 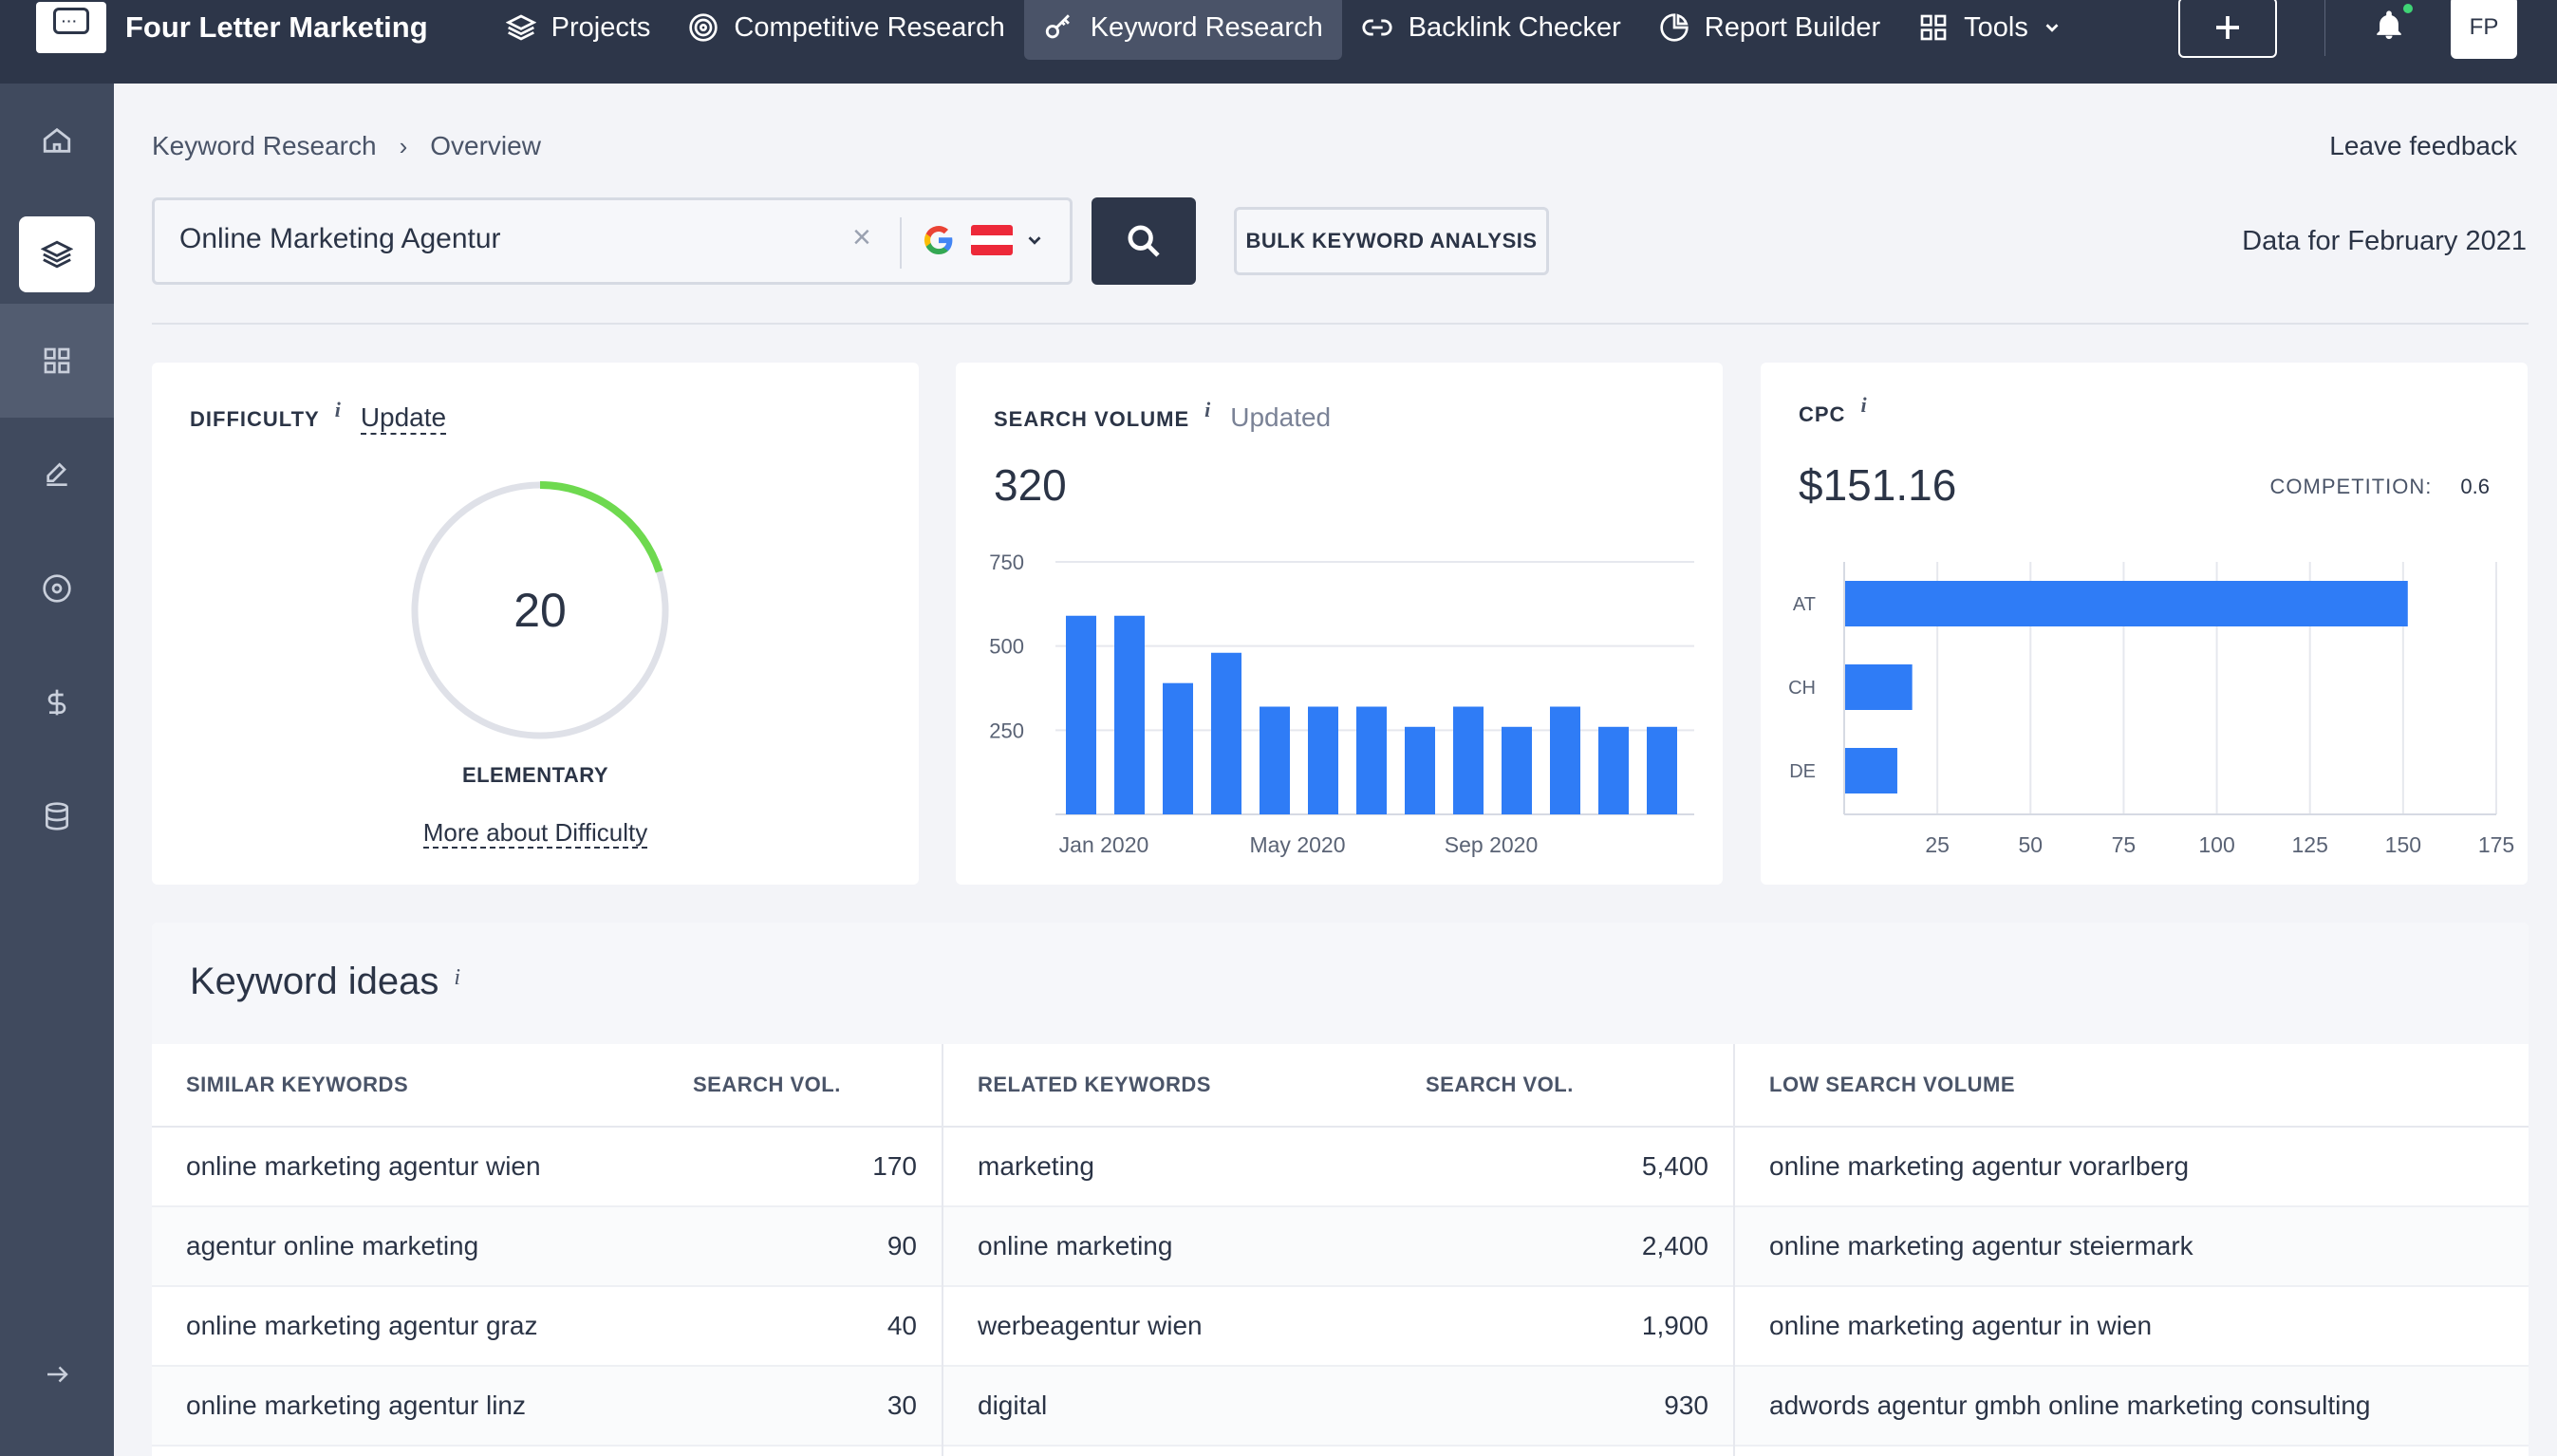 What do you see at coordinates (1961, 1326) in the screenshot?
I see `keyword-link: online marketing agentur in wien` at bounding box center [1961, 1326].